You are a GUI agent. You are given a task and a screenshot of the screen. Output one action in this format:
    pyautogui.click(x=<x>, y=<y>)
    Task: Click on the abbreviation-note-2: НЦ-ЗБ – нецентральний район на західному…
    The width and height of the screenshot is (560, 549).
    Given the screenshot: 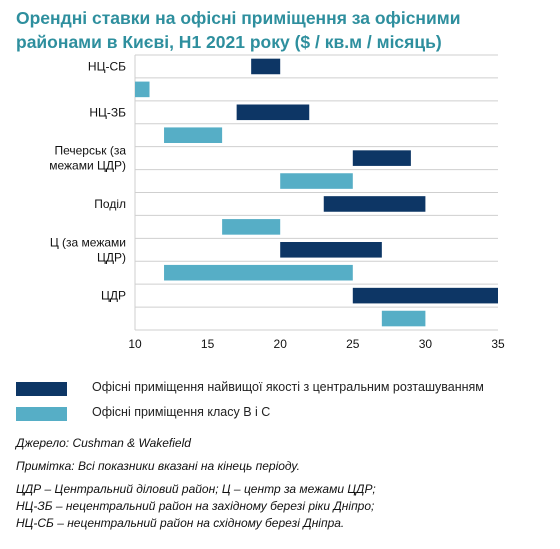 What is the action you would take?
    pyautogui.click(x=195, y=506)
    